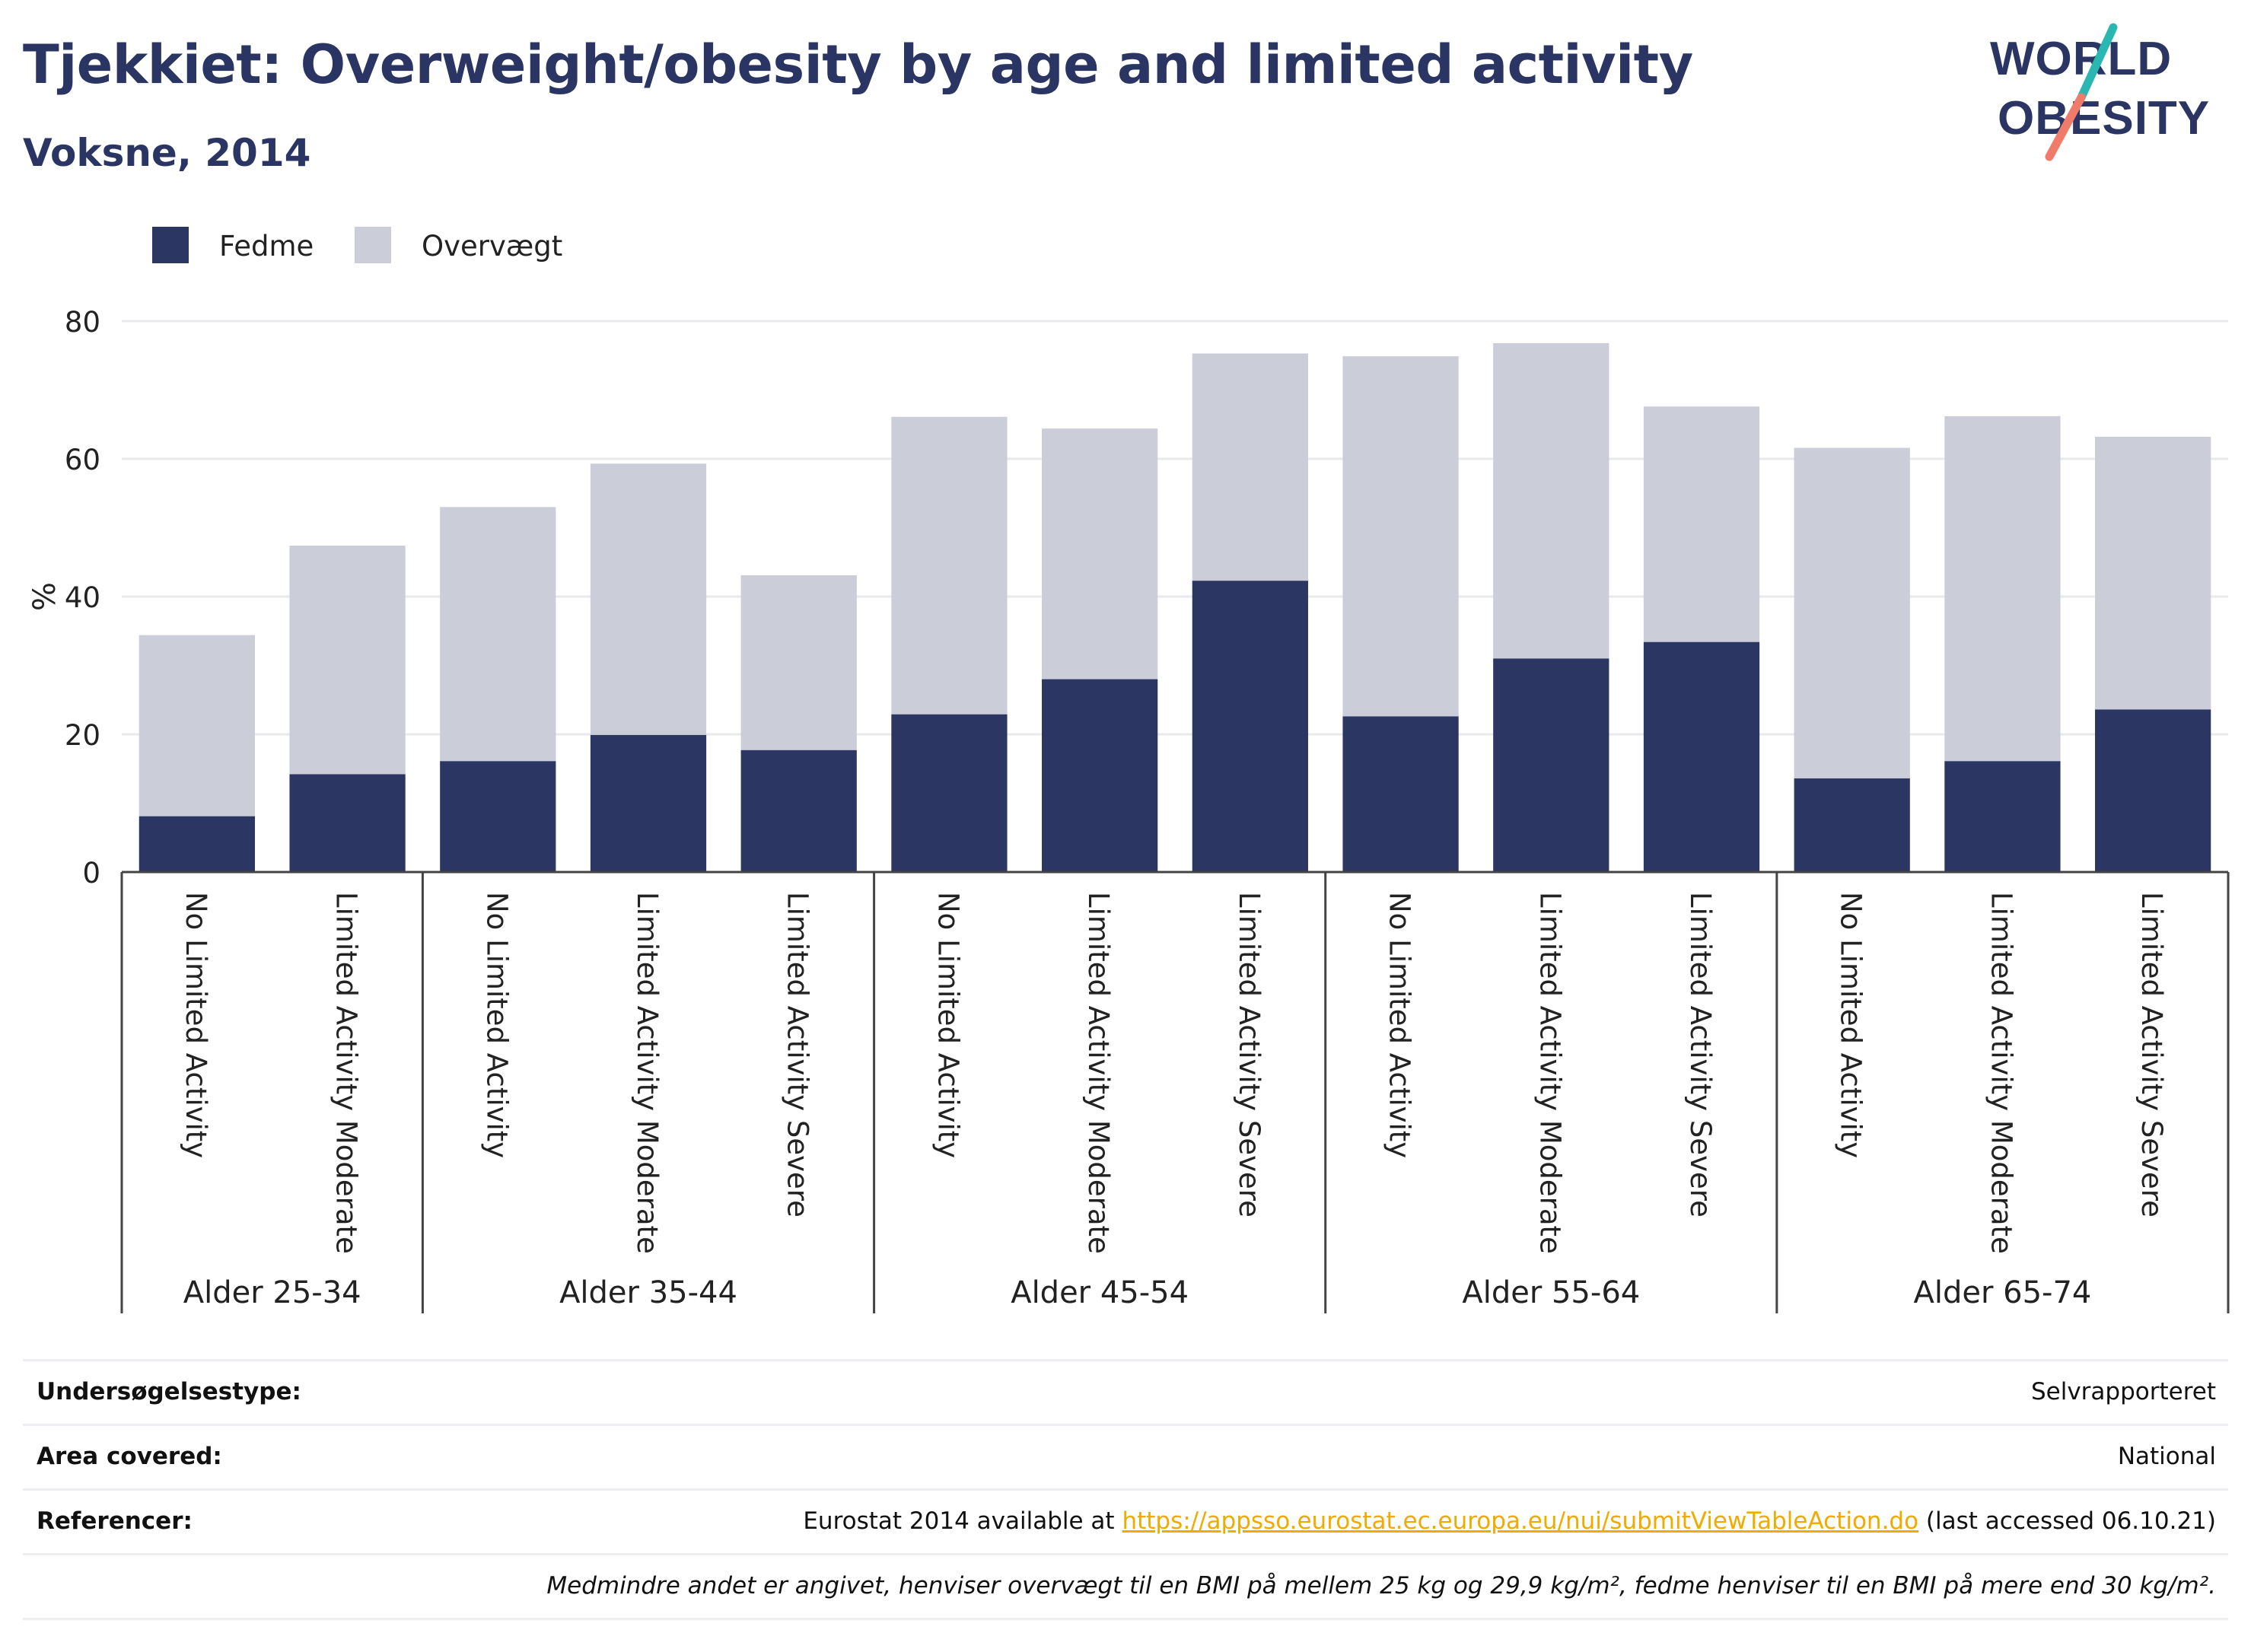  I want to click on info-row-area: Area covered: National, so click(1125, 1456).